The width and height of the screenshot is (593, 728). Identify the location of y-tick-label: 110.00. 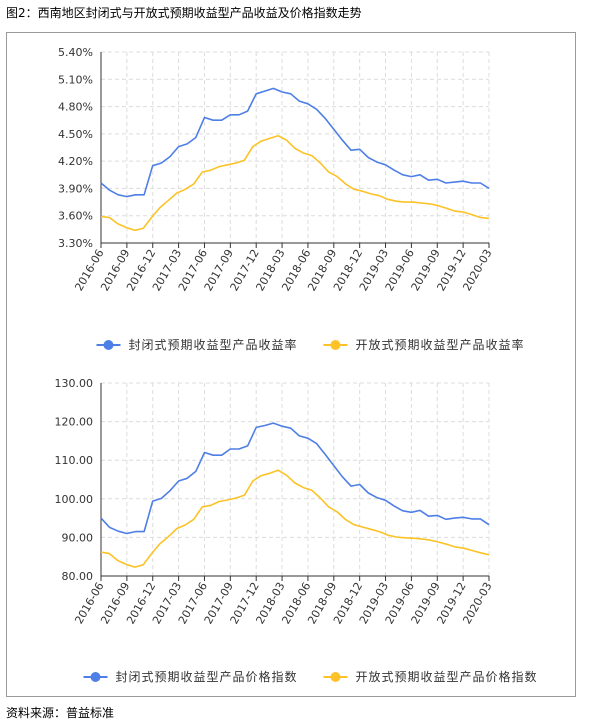
(74, 460).